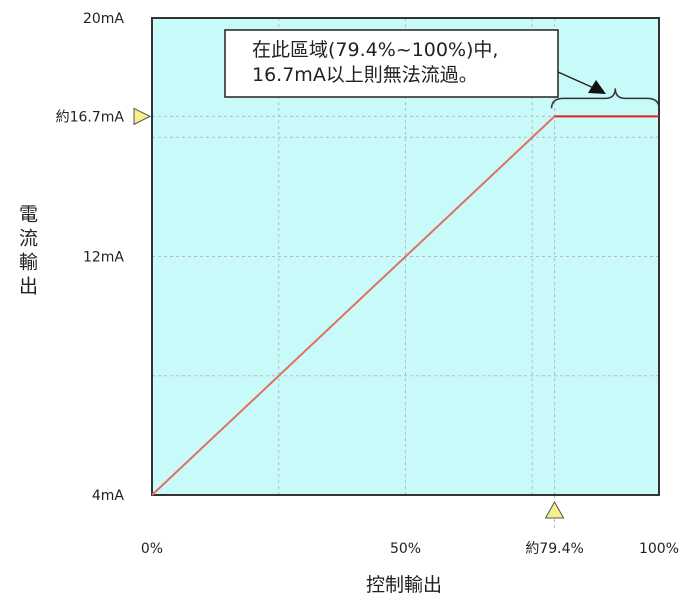 The height and width of the screenshot is (606, 694). Describe the element at coordinates (554, 549) in the screenshot. I see `x-tick-label: 約79.4%` at that location.